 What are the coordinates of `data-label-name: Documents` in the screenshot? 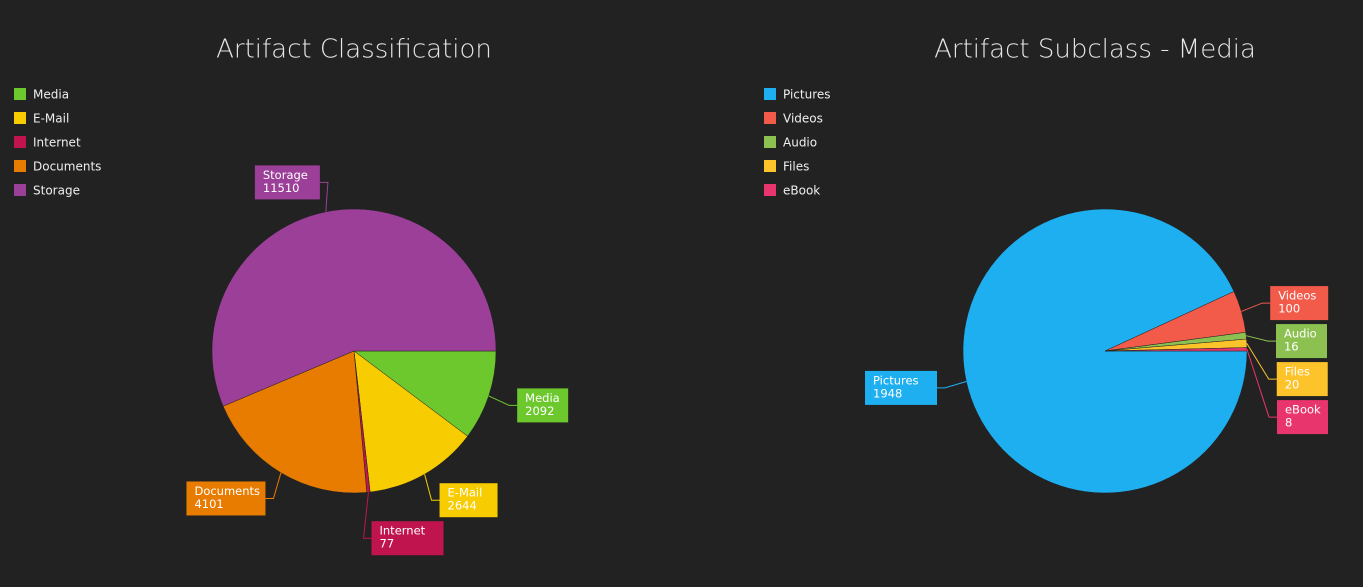 It's located at (227, 491).